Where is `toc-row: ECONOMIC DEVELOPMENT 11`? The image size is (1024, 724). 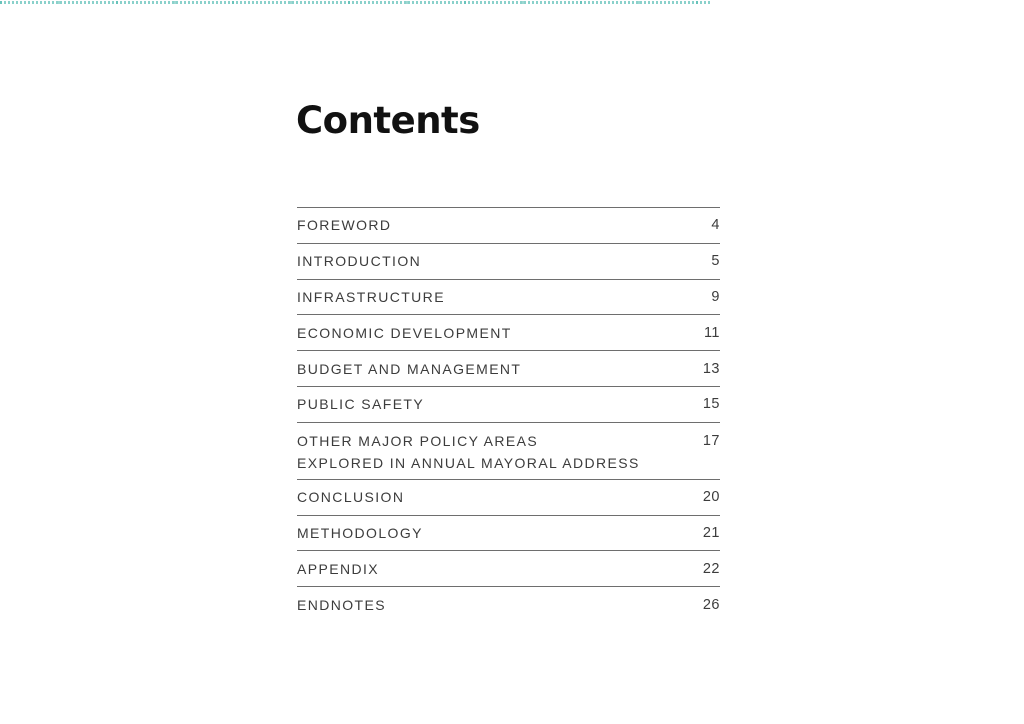 toc-row: ECONOMIC DEVELOPMENT 11 is located at coordinates (508, 332).